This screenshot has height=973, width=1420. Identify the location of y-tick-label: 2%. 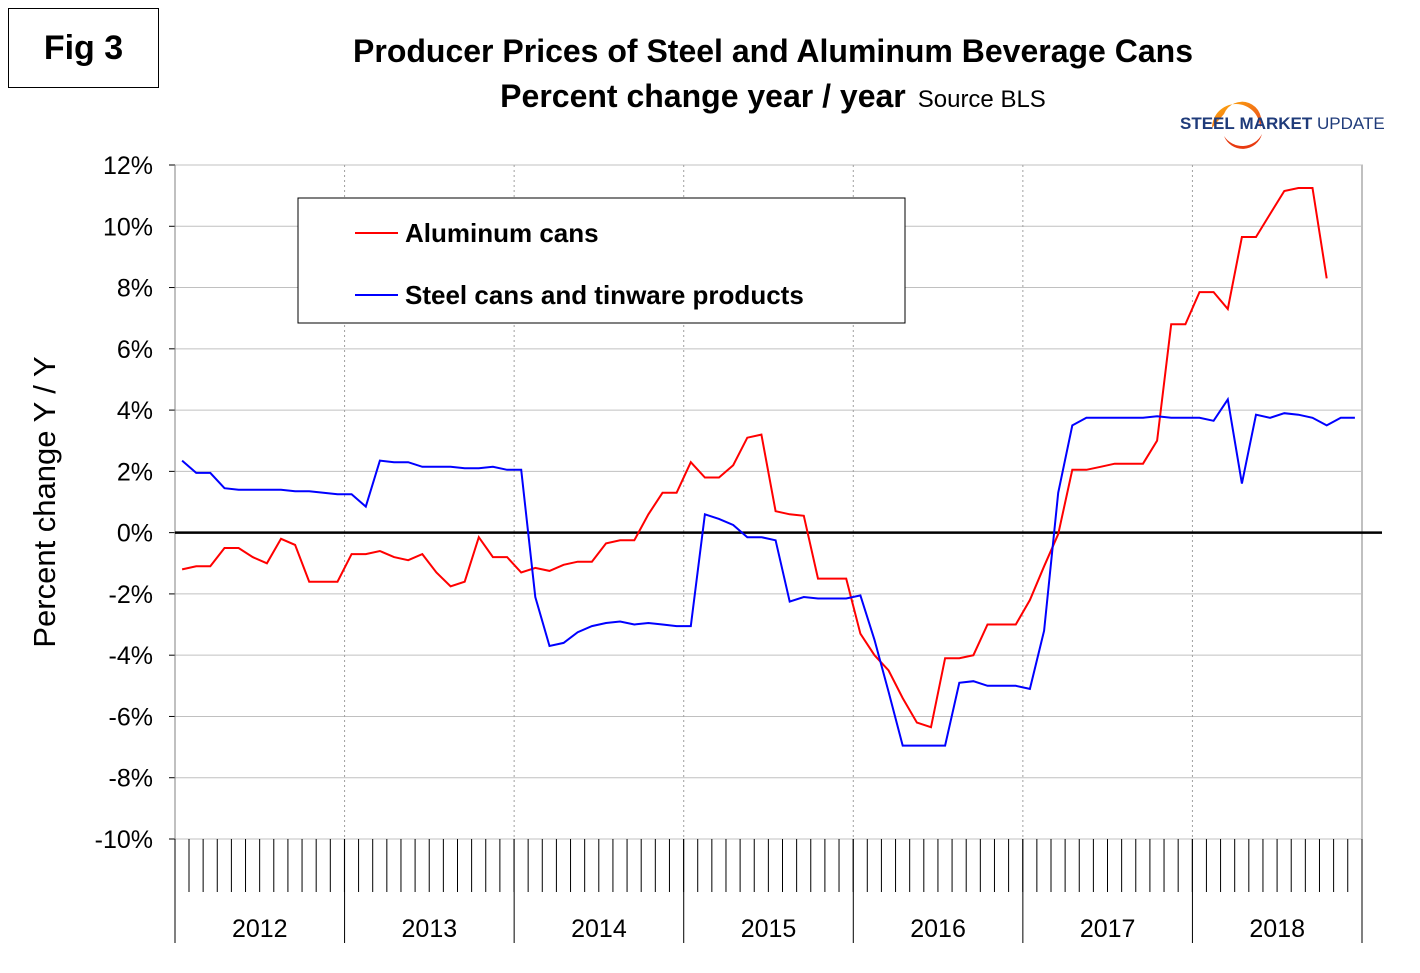
(135, 472).